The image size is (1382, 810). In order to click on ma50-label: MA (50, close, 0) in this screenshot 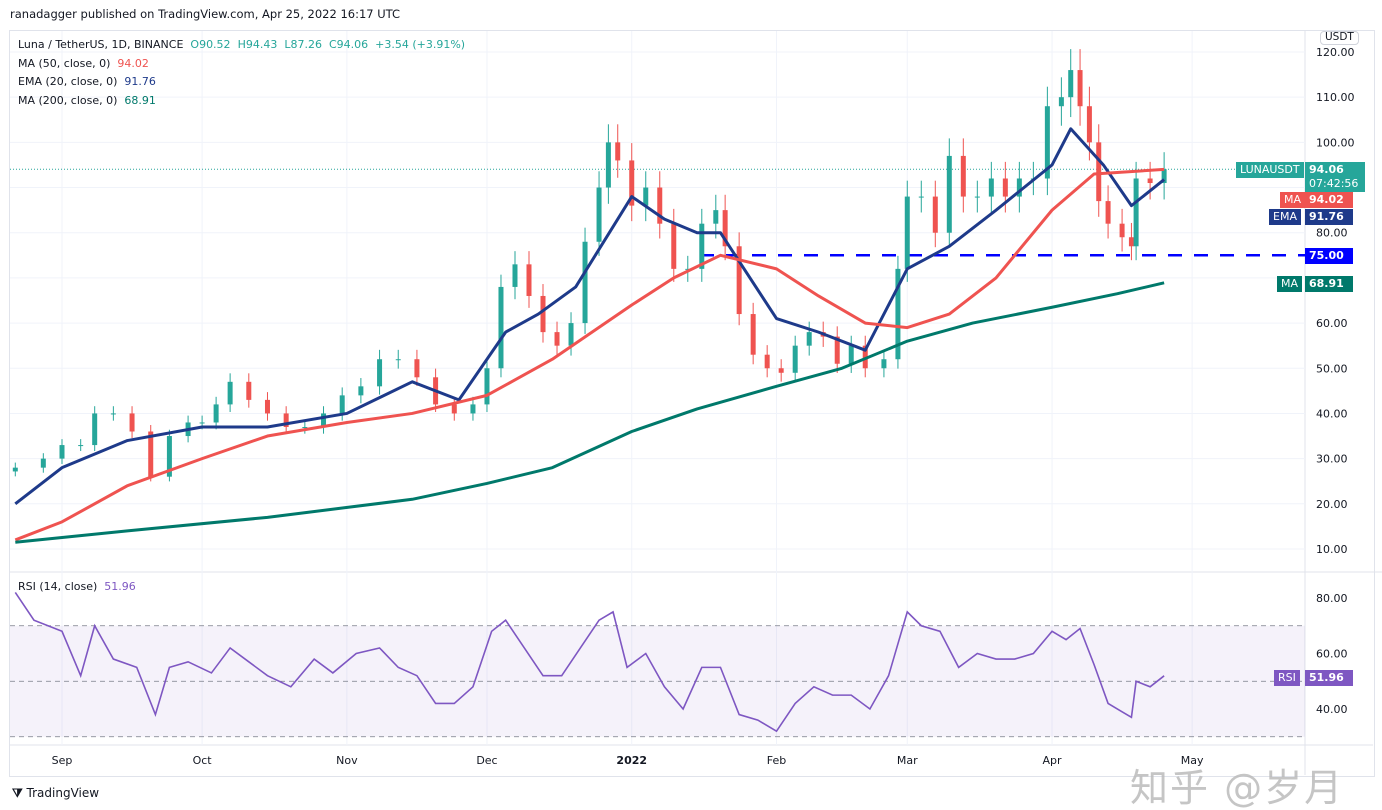, I will do `click(64, 63)`.